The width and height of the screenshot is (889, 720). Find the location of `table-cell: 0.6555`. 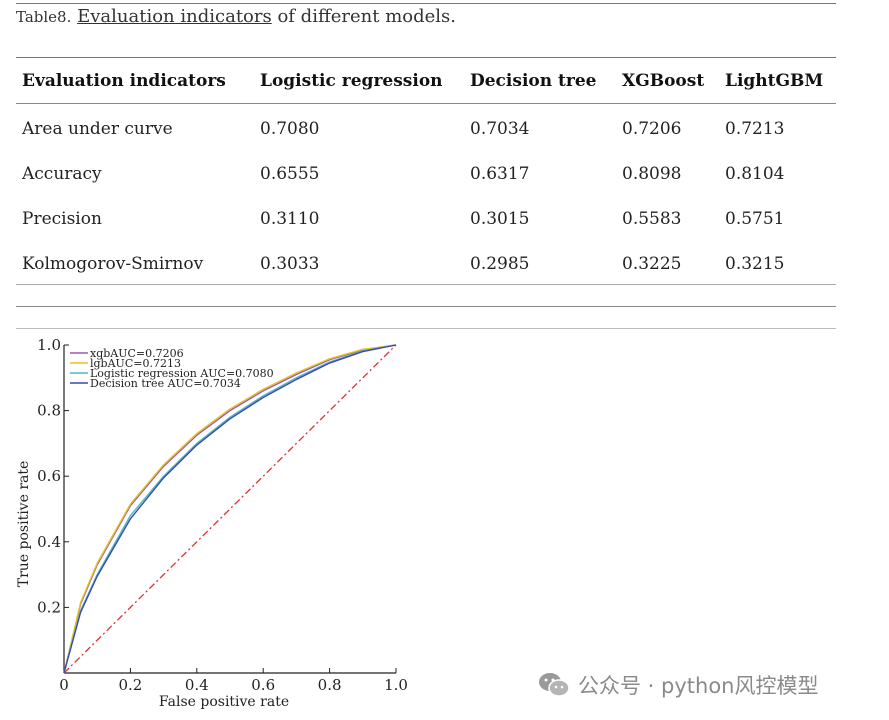

table-cell: 0.6555 is located at coordinates (290, 173).